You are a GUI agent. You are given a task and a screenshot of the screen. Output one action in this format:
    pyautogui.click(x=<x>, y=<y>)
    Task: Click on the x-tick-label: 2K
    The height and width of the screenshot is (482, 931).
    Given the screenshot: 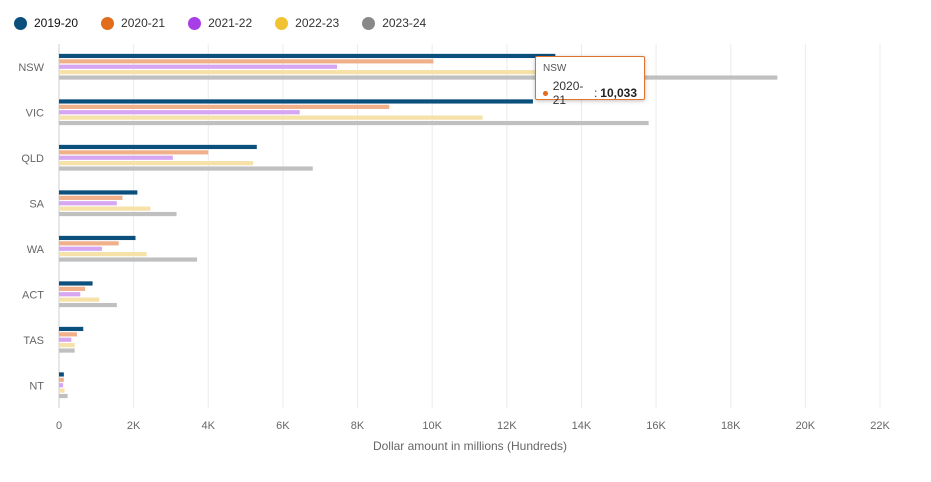 What is the action you would take?
    pyautogui.click(x=134, y=426)
    